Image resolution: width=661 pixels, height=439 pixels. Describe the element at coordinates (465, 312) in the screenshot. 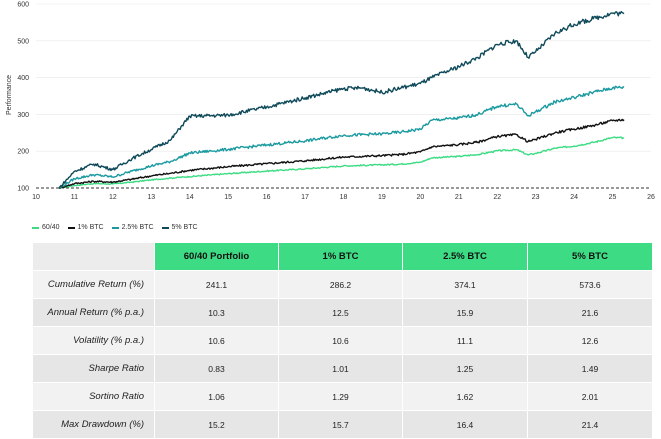

I see `cell-value: 15.9` at that location.